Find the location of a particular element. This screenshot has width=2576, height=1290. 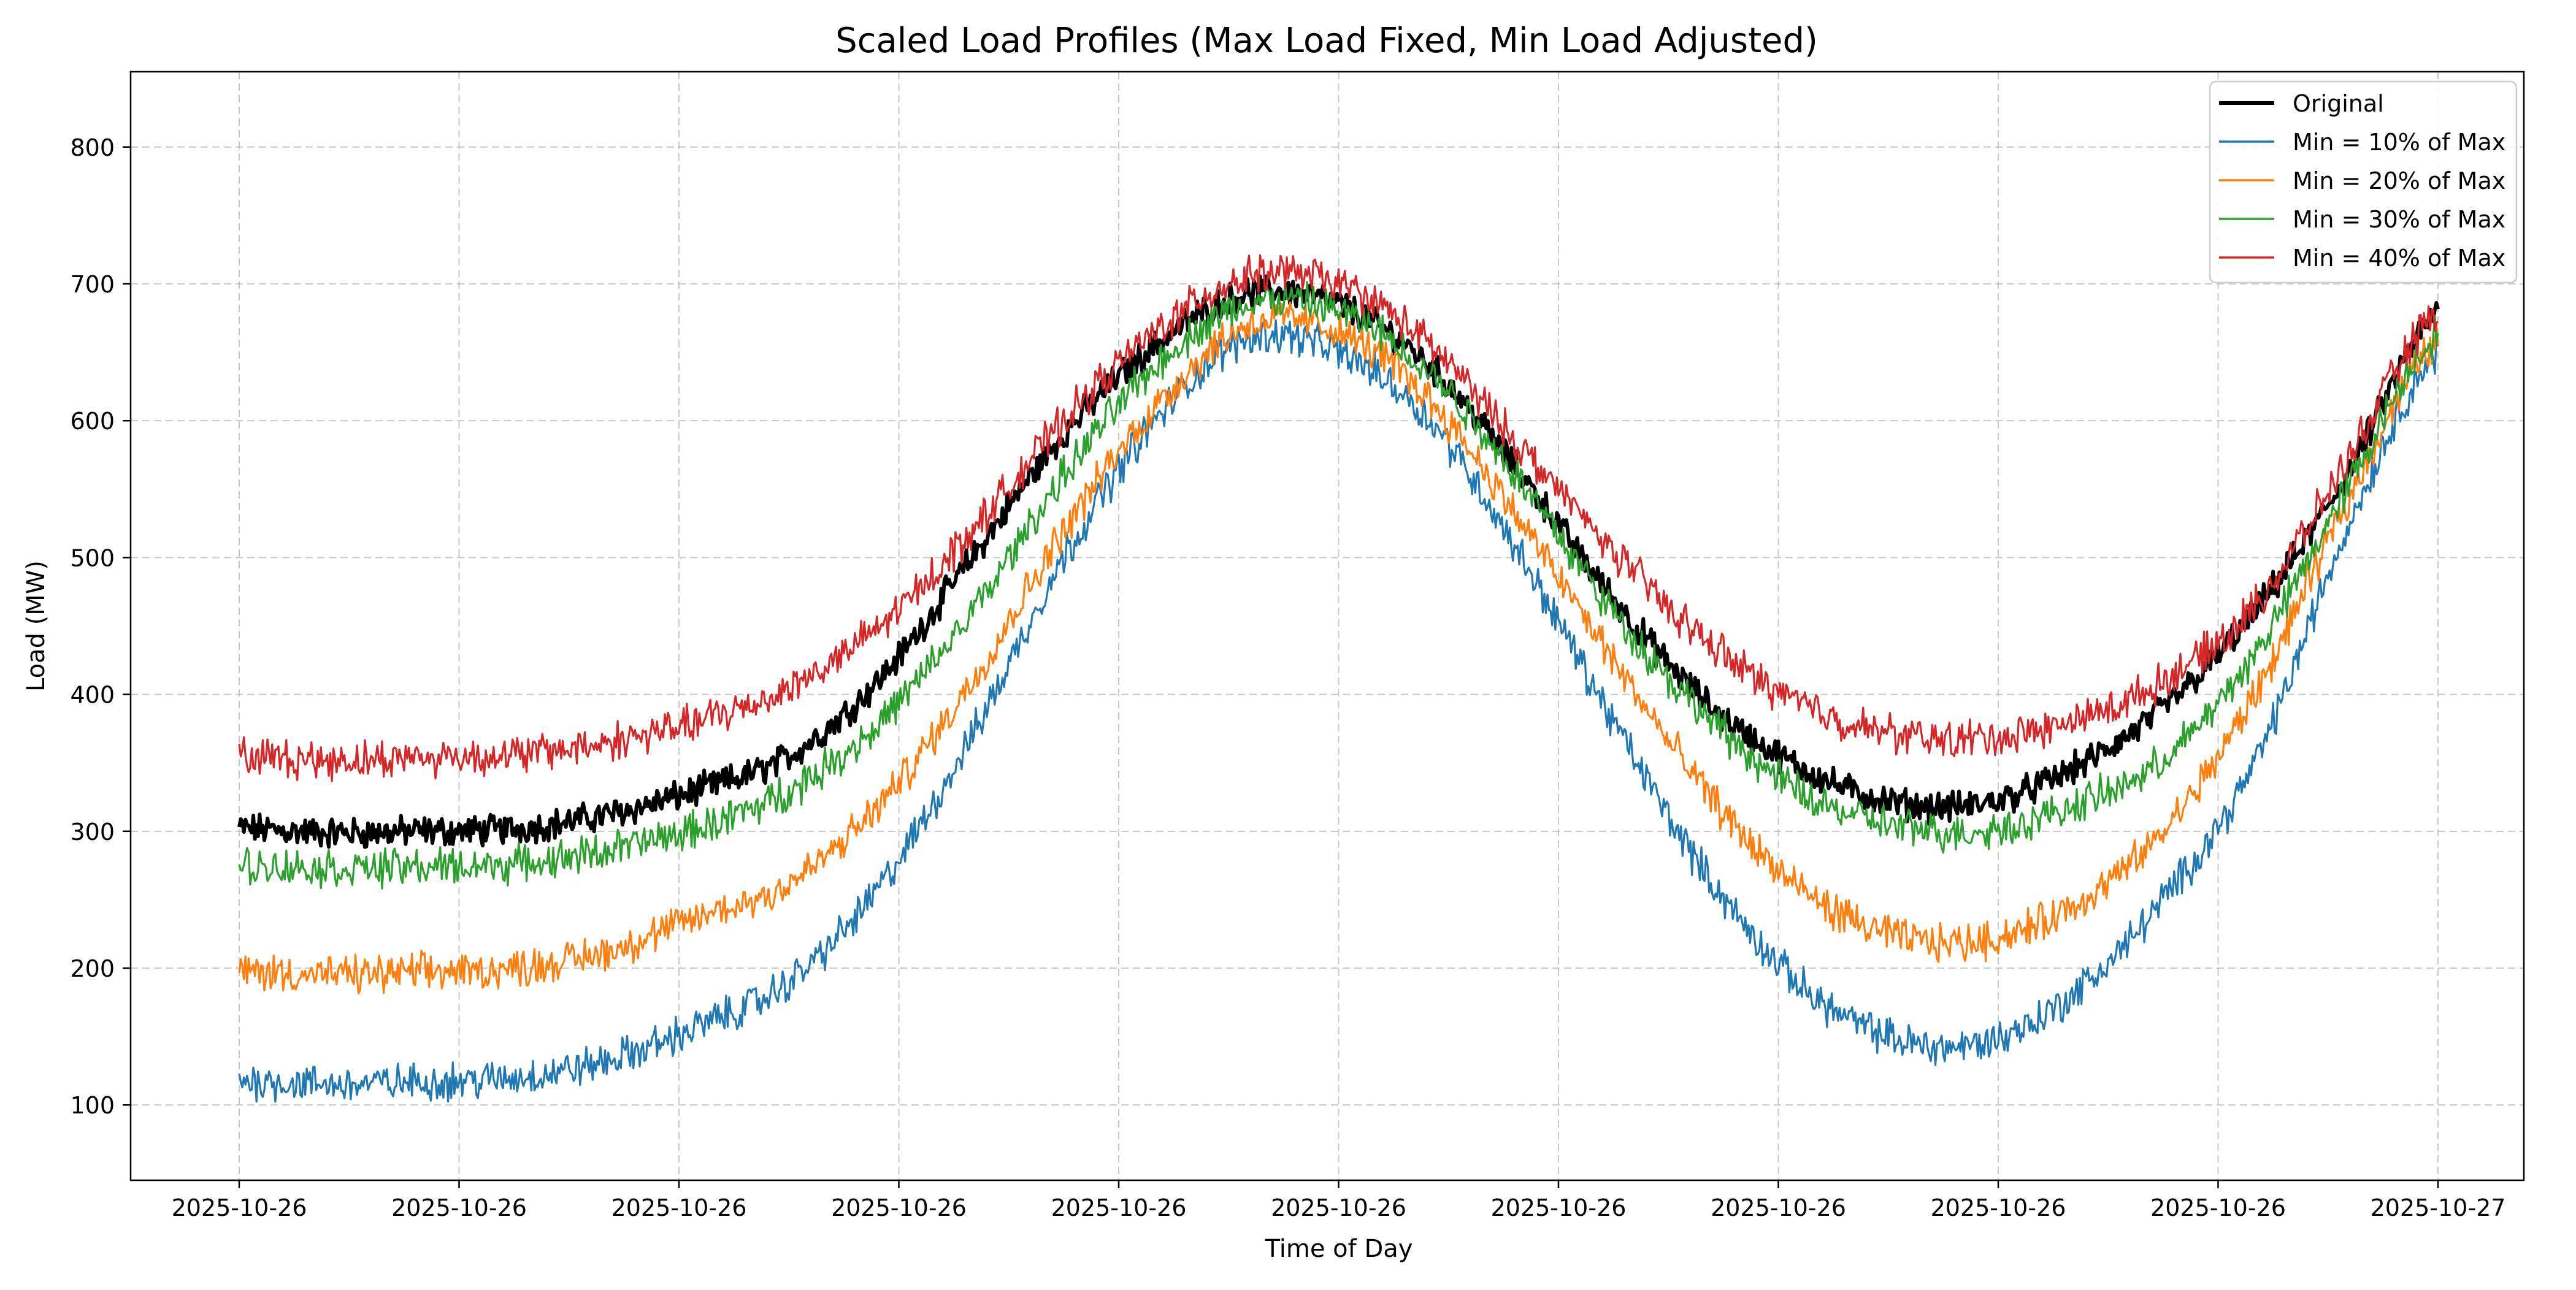

legend-label: Min = 40% of Max is located at coordinates (2399, 258).